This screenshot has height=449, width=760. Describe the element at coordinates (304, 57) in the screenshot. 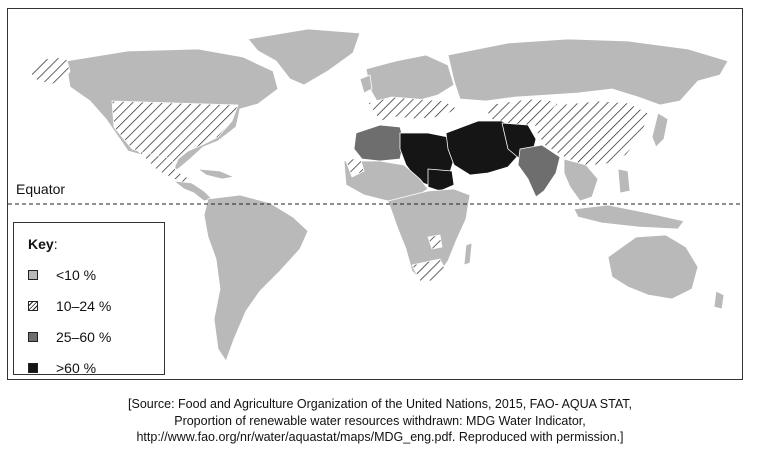

I see `greenland-region` at that location.